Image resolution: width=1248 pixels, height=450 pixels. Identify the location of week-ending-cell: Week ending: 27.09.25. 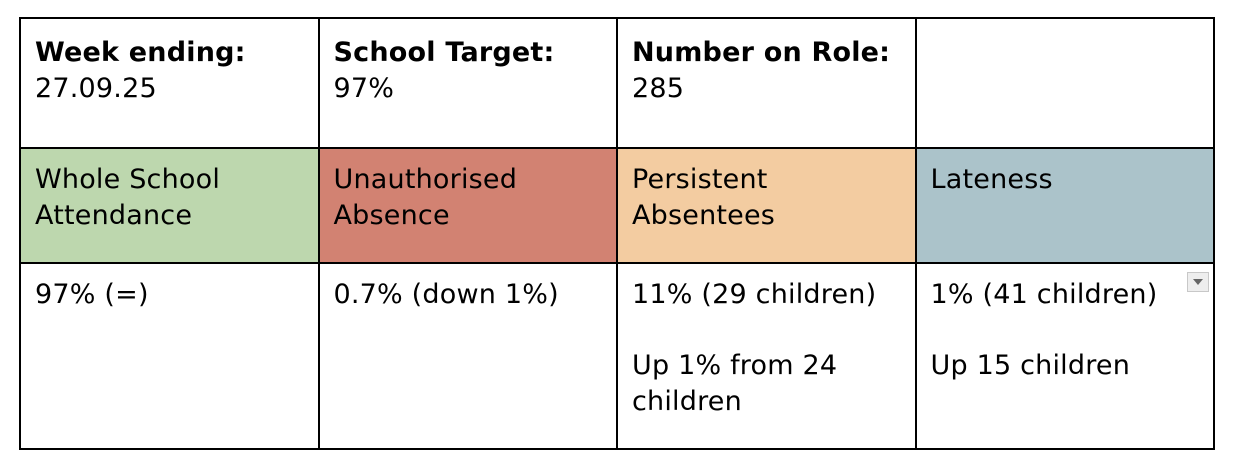
(169, 83).